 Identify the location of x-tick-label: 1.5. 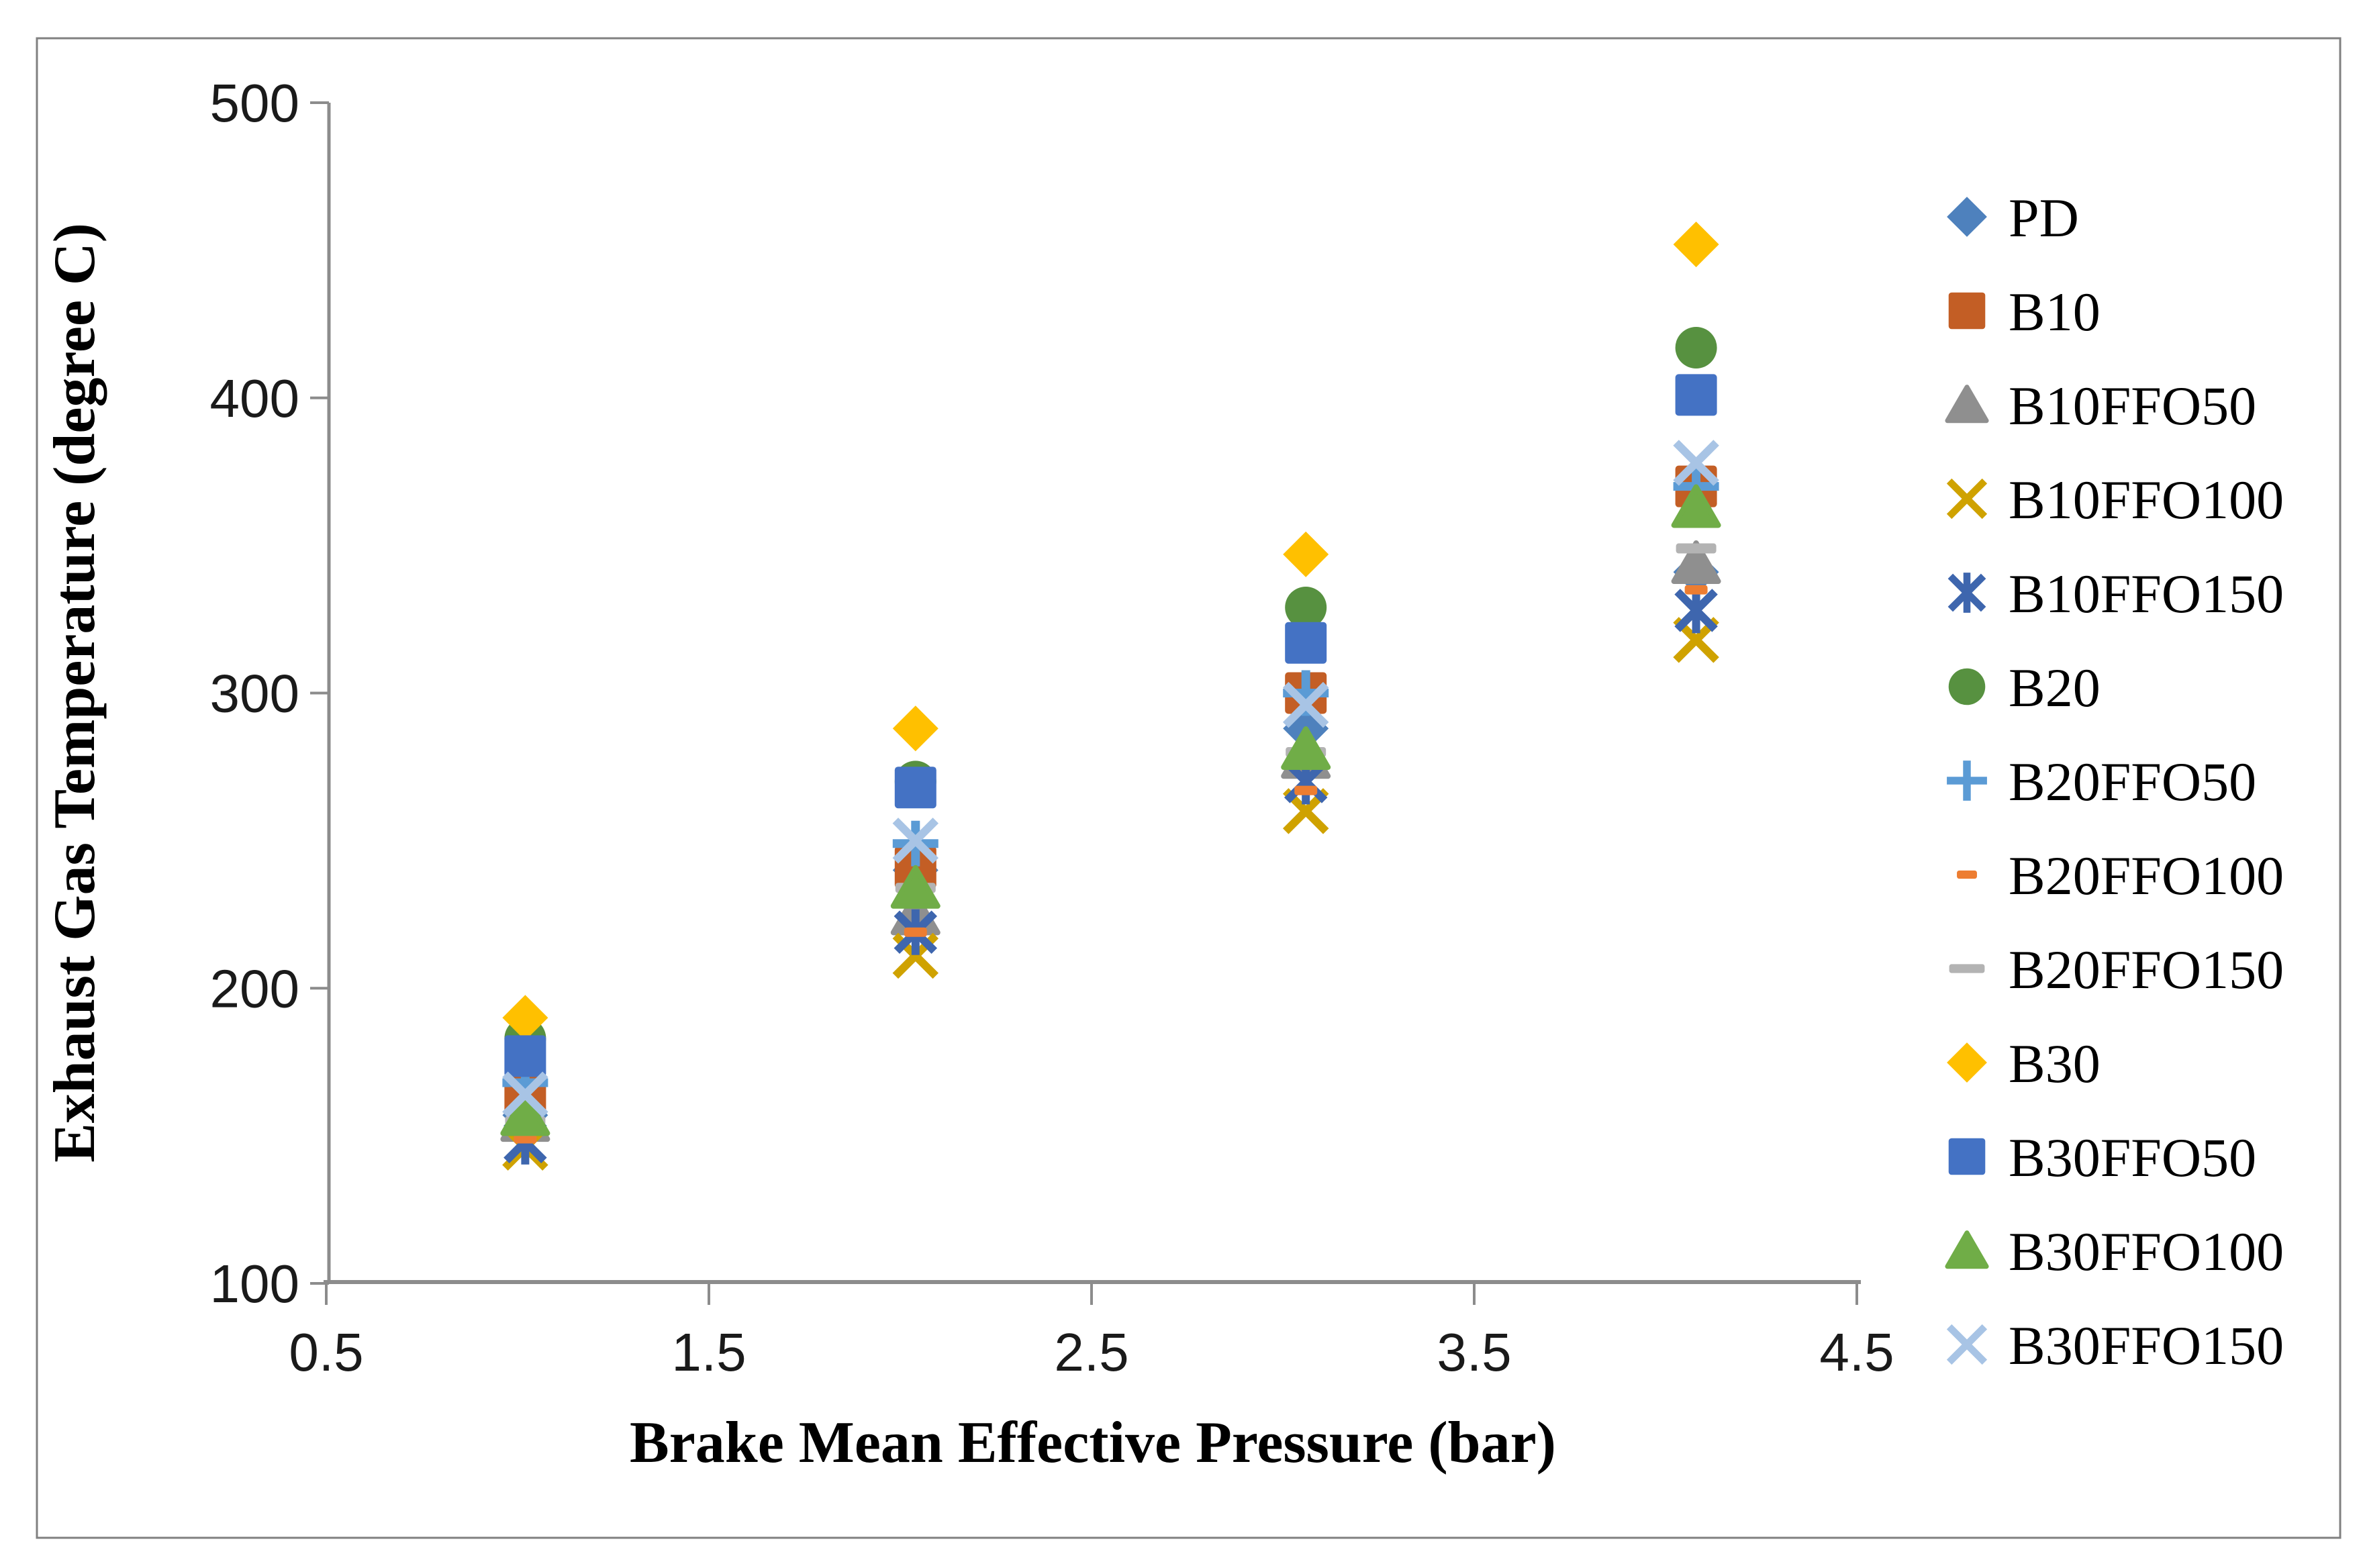
(708, 1352).